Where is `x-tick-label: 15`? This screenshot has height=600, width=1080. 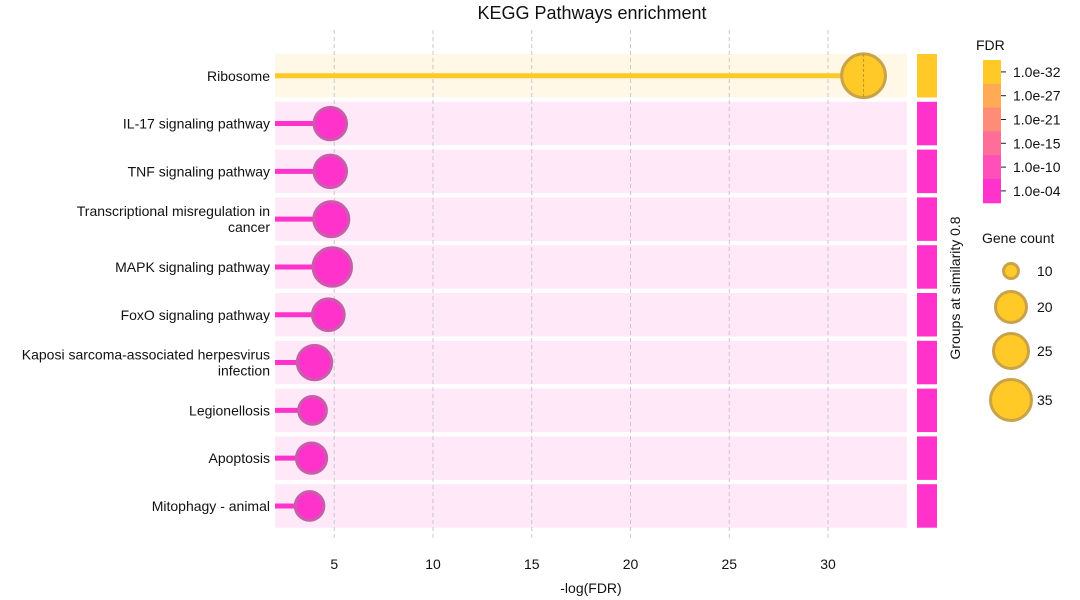 x-tick-label: 15 is located at coordinates (532, 564).